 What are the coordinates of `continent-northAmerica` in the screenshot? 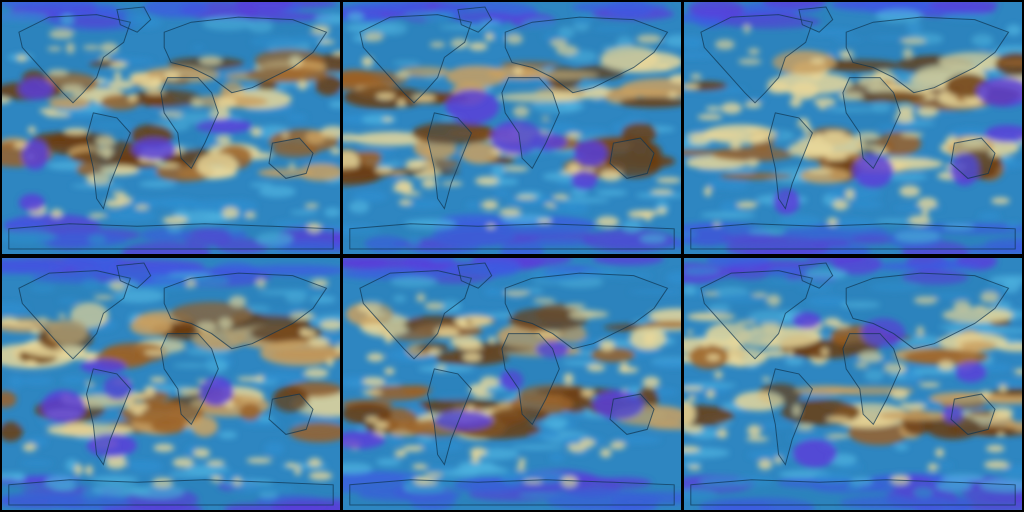 It's located at (416, 315).